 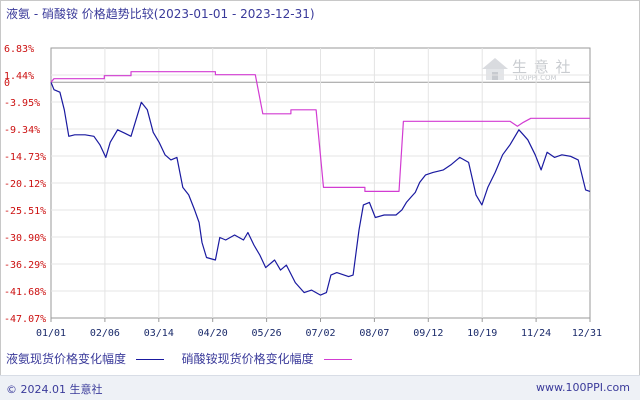 I want to click on y-tick-label: -20.12%, so click(x=25, y=184).